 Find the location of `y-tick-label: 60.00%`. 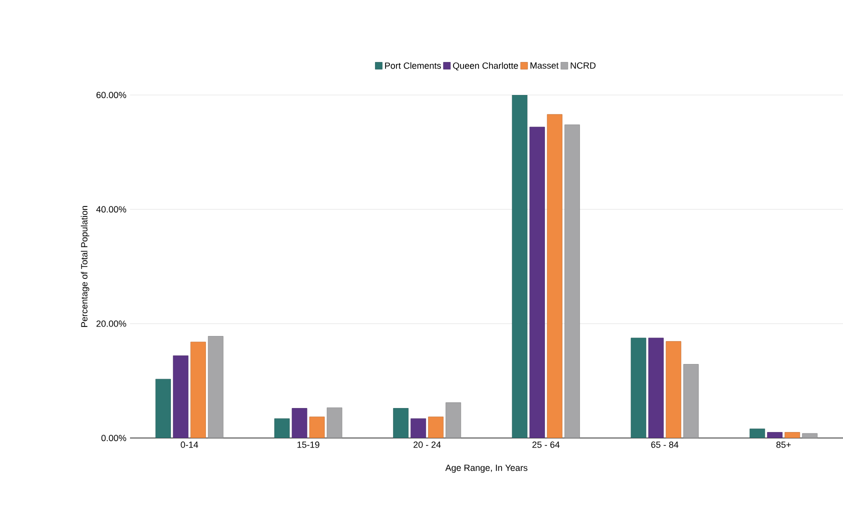

y-tick-label: 60.00% is located at coordinates (111, 95).